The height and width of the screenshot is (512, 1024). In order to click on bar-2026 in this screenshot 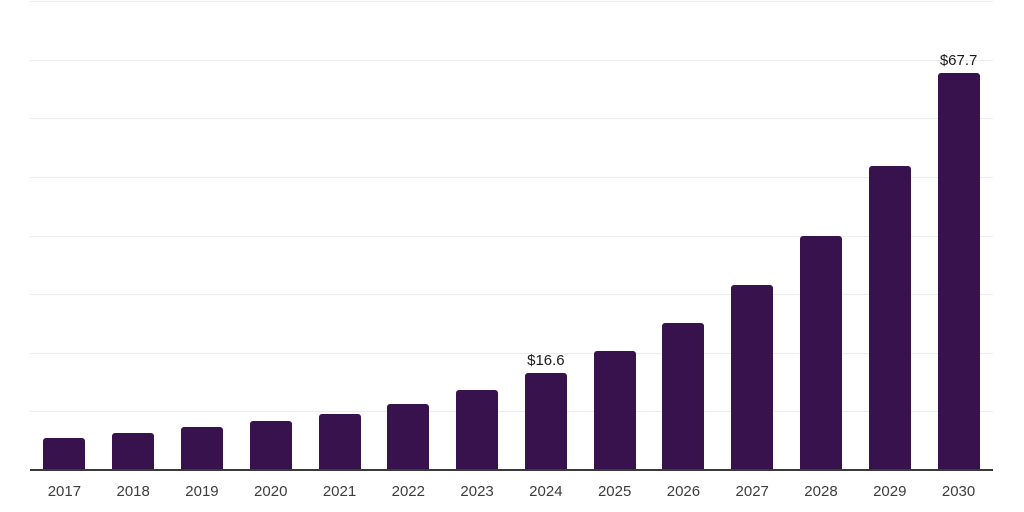, I will do `click(683, 396)`.